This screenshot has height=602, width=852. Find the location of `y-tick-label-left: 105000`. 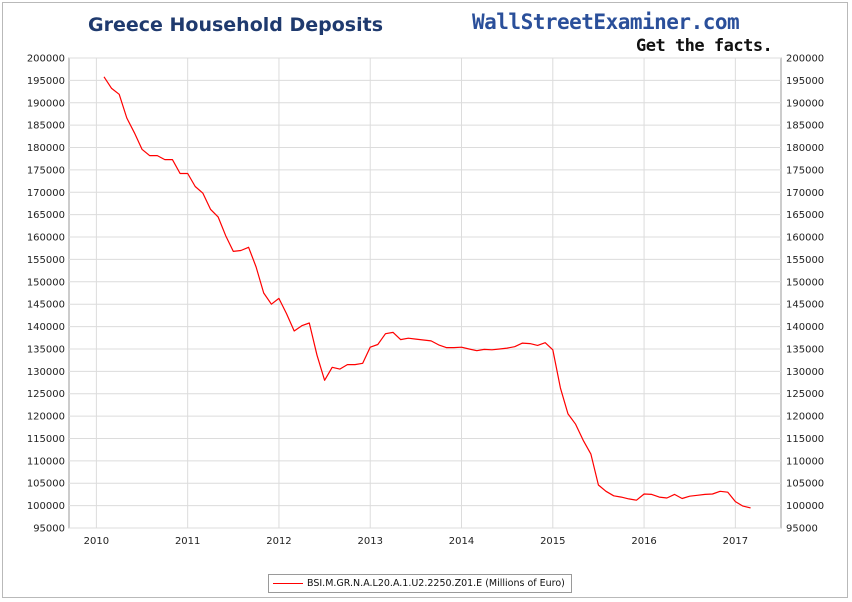

y-tick-label-left: 105000 is located at coordinates (46, 484).